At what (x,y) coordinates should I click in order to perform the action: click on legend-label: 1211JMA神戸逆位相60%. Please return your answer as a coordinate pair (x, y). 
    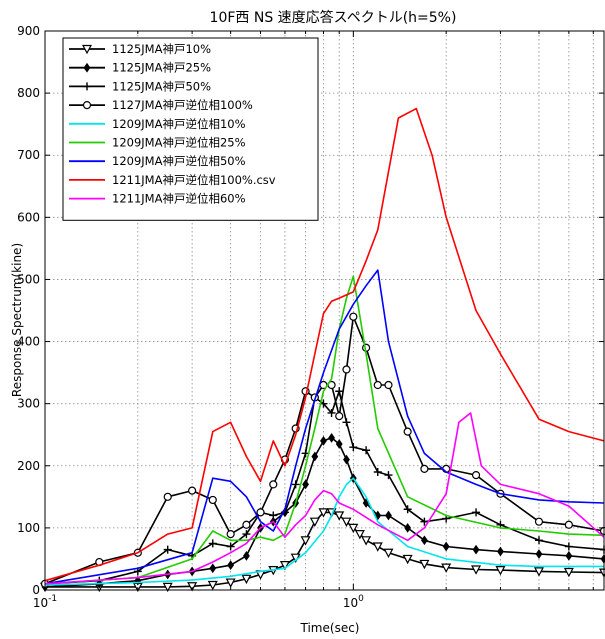
    Looking at the image, I should click on (179, 199).